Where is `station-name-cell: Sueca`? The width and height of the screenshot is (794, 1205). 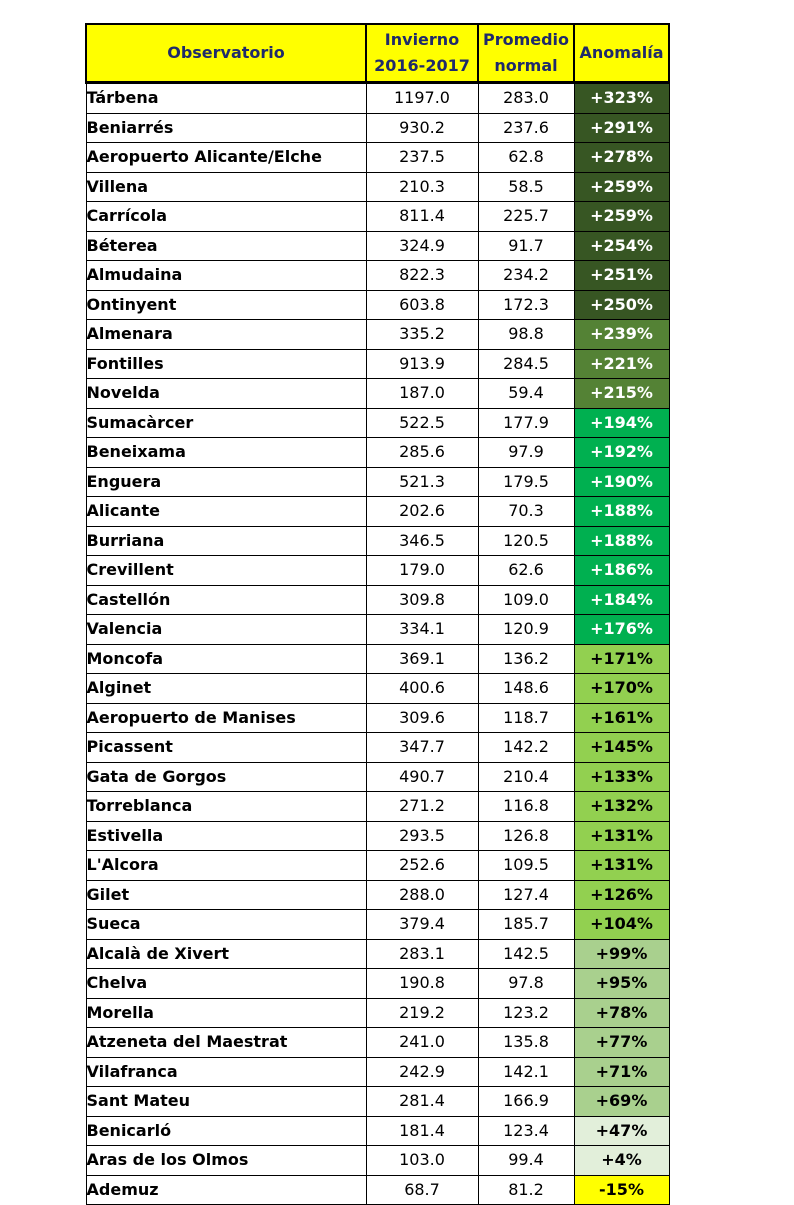
station-name-cell: Sueca is located at coordinates (226, 924).